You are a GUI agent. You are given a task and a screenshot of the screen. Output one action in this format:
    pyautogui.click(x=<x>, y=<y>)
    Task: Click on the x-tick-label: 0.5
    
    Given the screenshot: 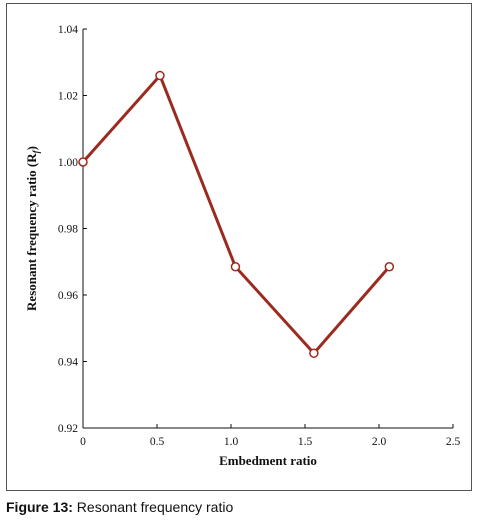 What is the action you would take?
    pyautogui.click(x=157, y=442)
    